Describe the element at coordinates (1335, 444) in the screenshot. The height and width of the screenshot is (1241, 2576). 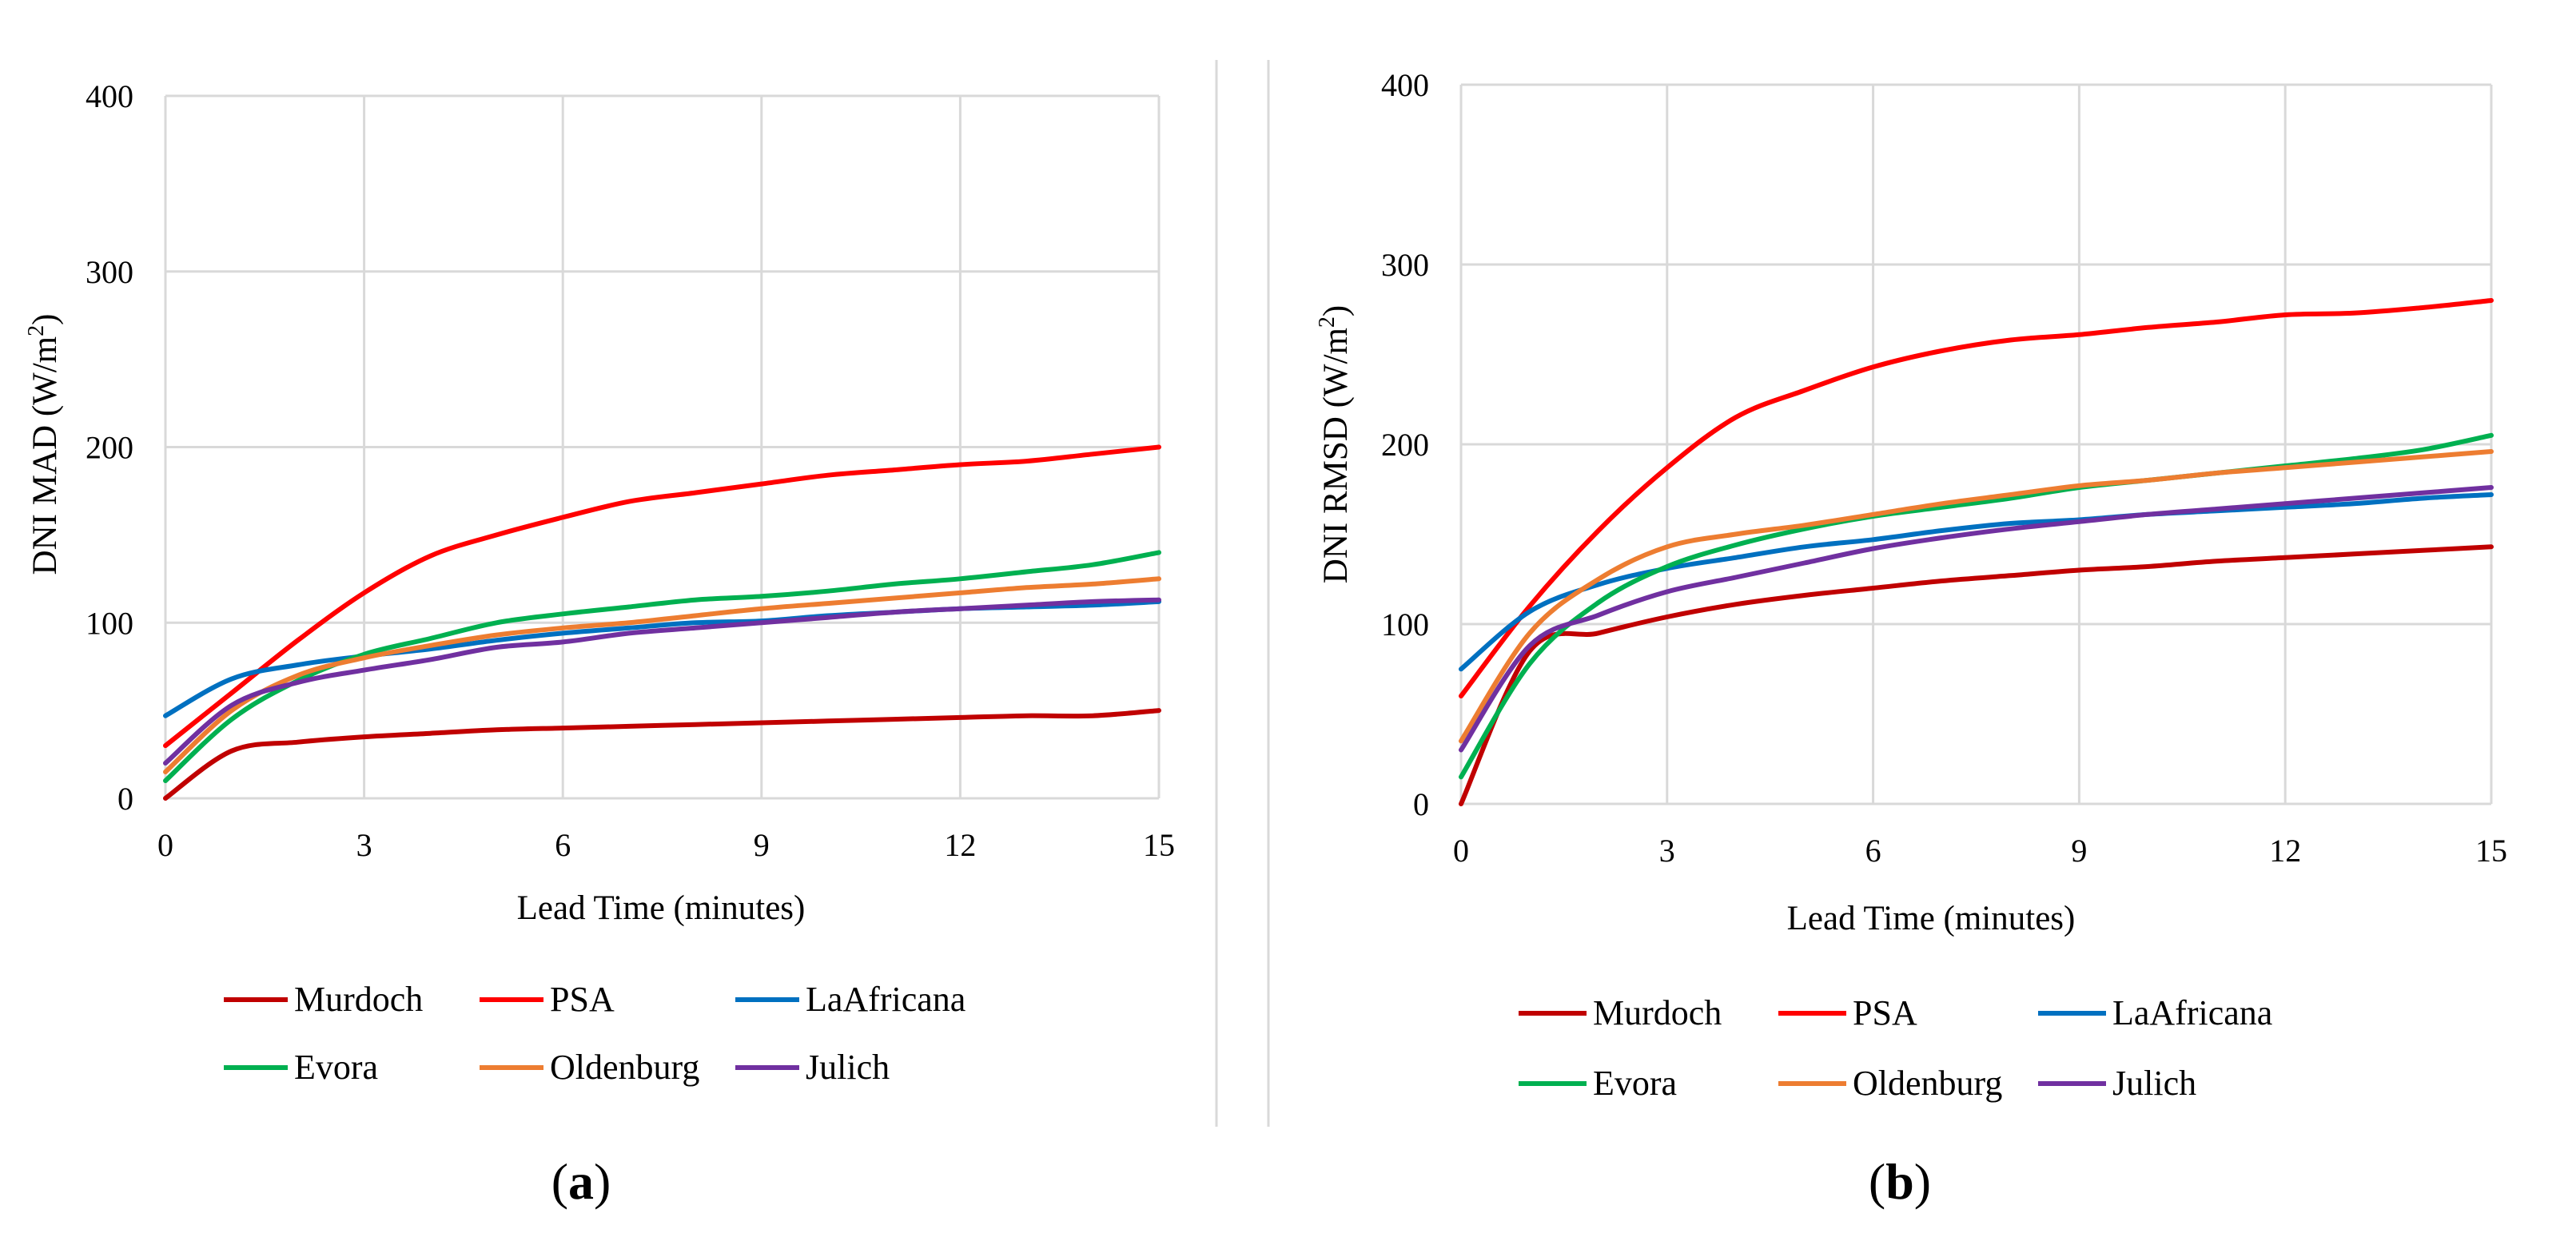
I see `y-axis-title: DNI RMSD (W/m2)` at that location.